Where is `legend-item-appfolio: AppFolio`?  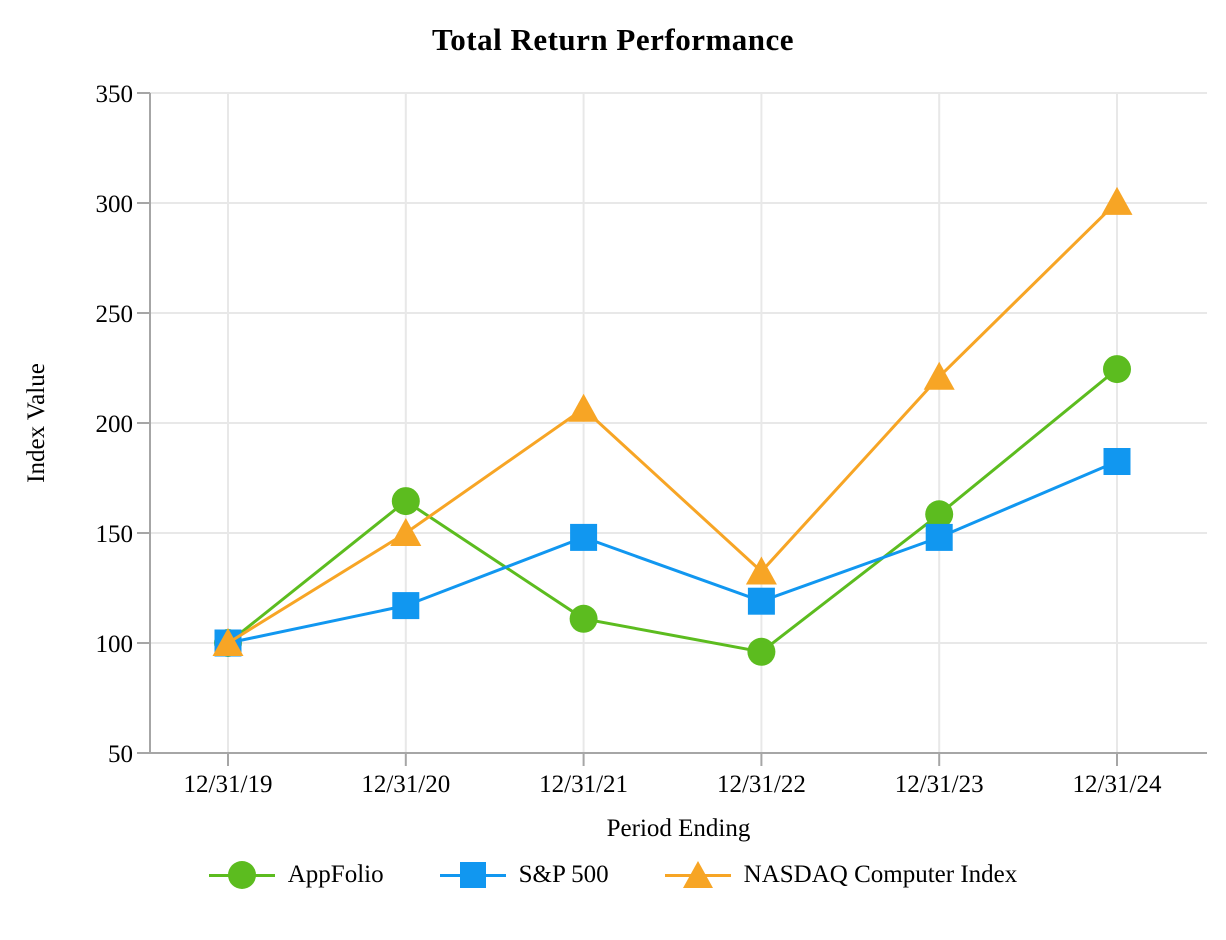 legend-item-appfolio: AppFolio is located at coordinates (296, 875).